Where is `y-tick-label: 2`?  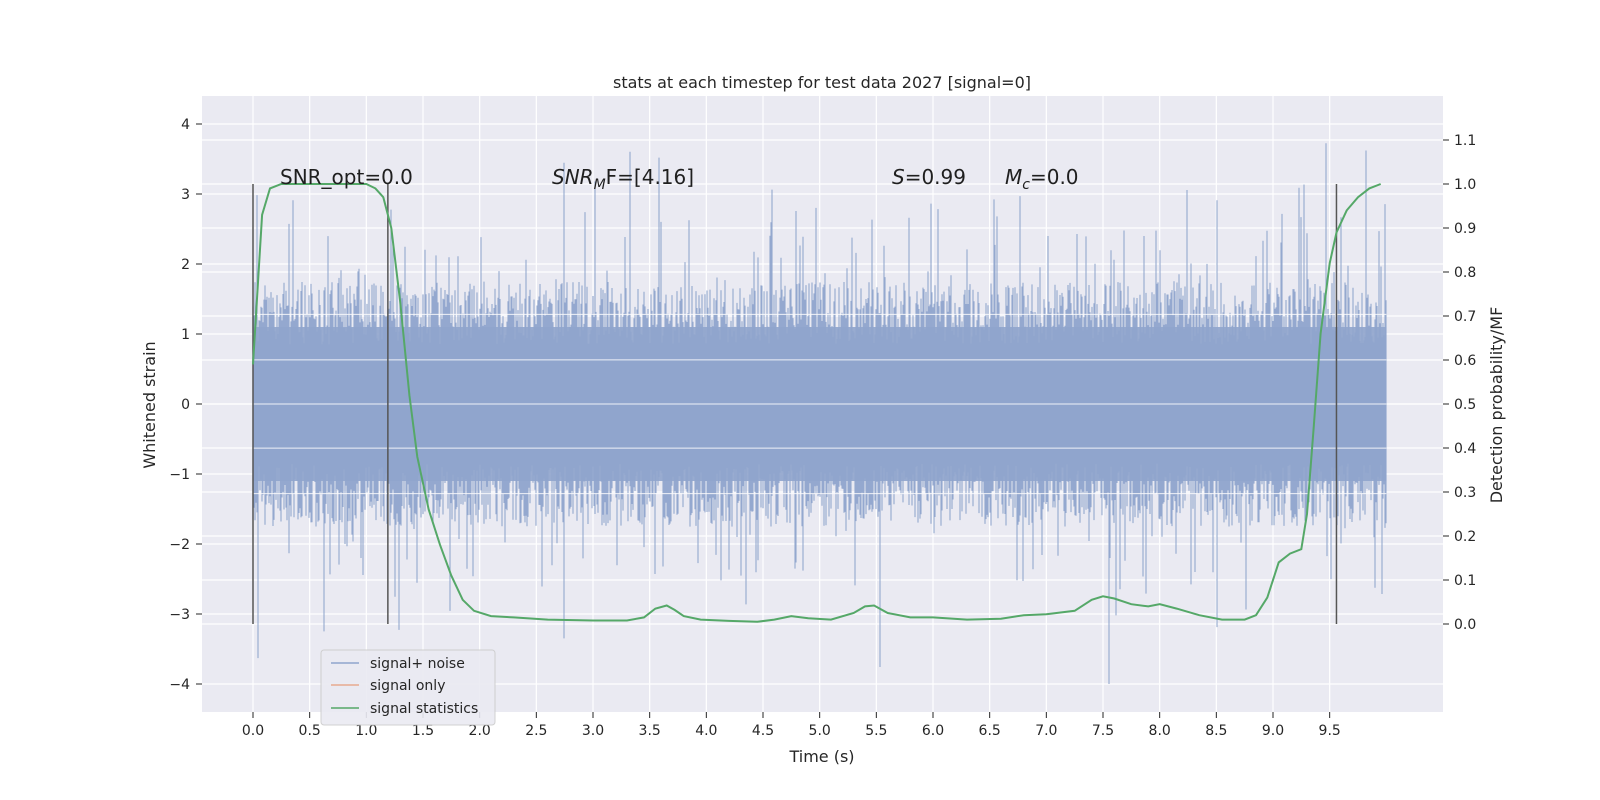 y-tick-label: 2 is located at coordinates (185, 265).